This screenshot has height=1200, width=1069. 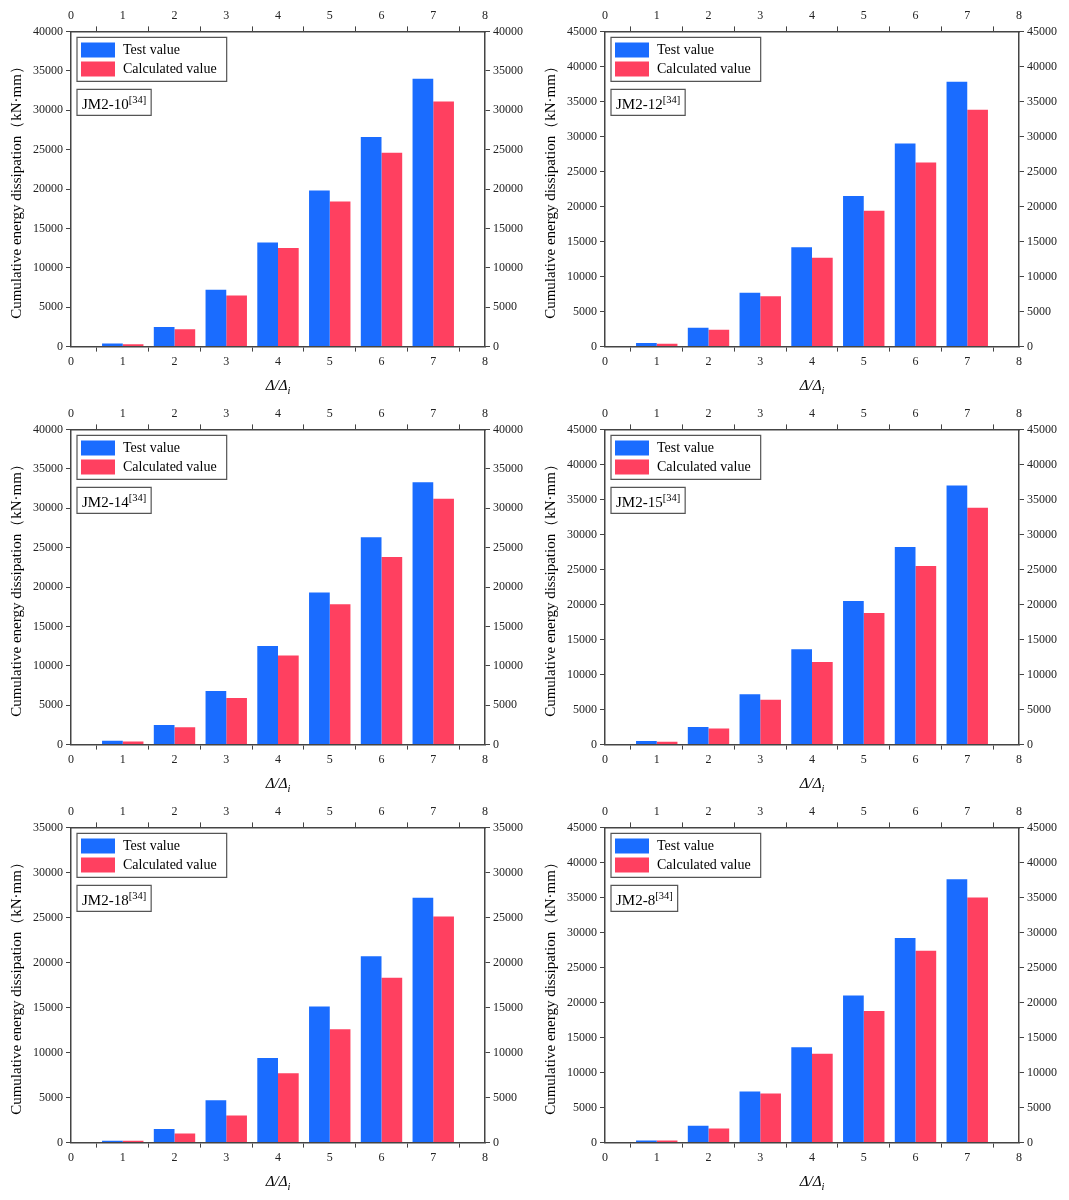 I want to click on y2-tick-label: 45000, so click(x=1042, y=826).